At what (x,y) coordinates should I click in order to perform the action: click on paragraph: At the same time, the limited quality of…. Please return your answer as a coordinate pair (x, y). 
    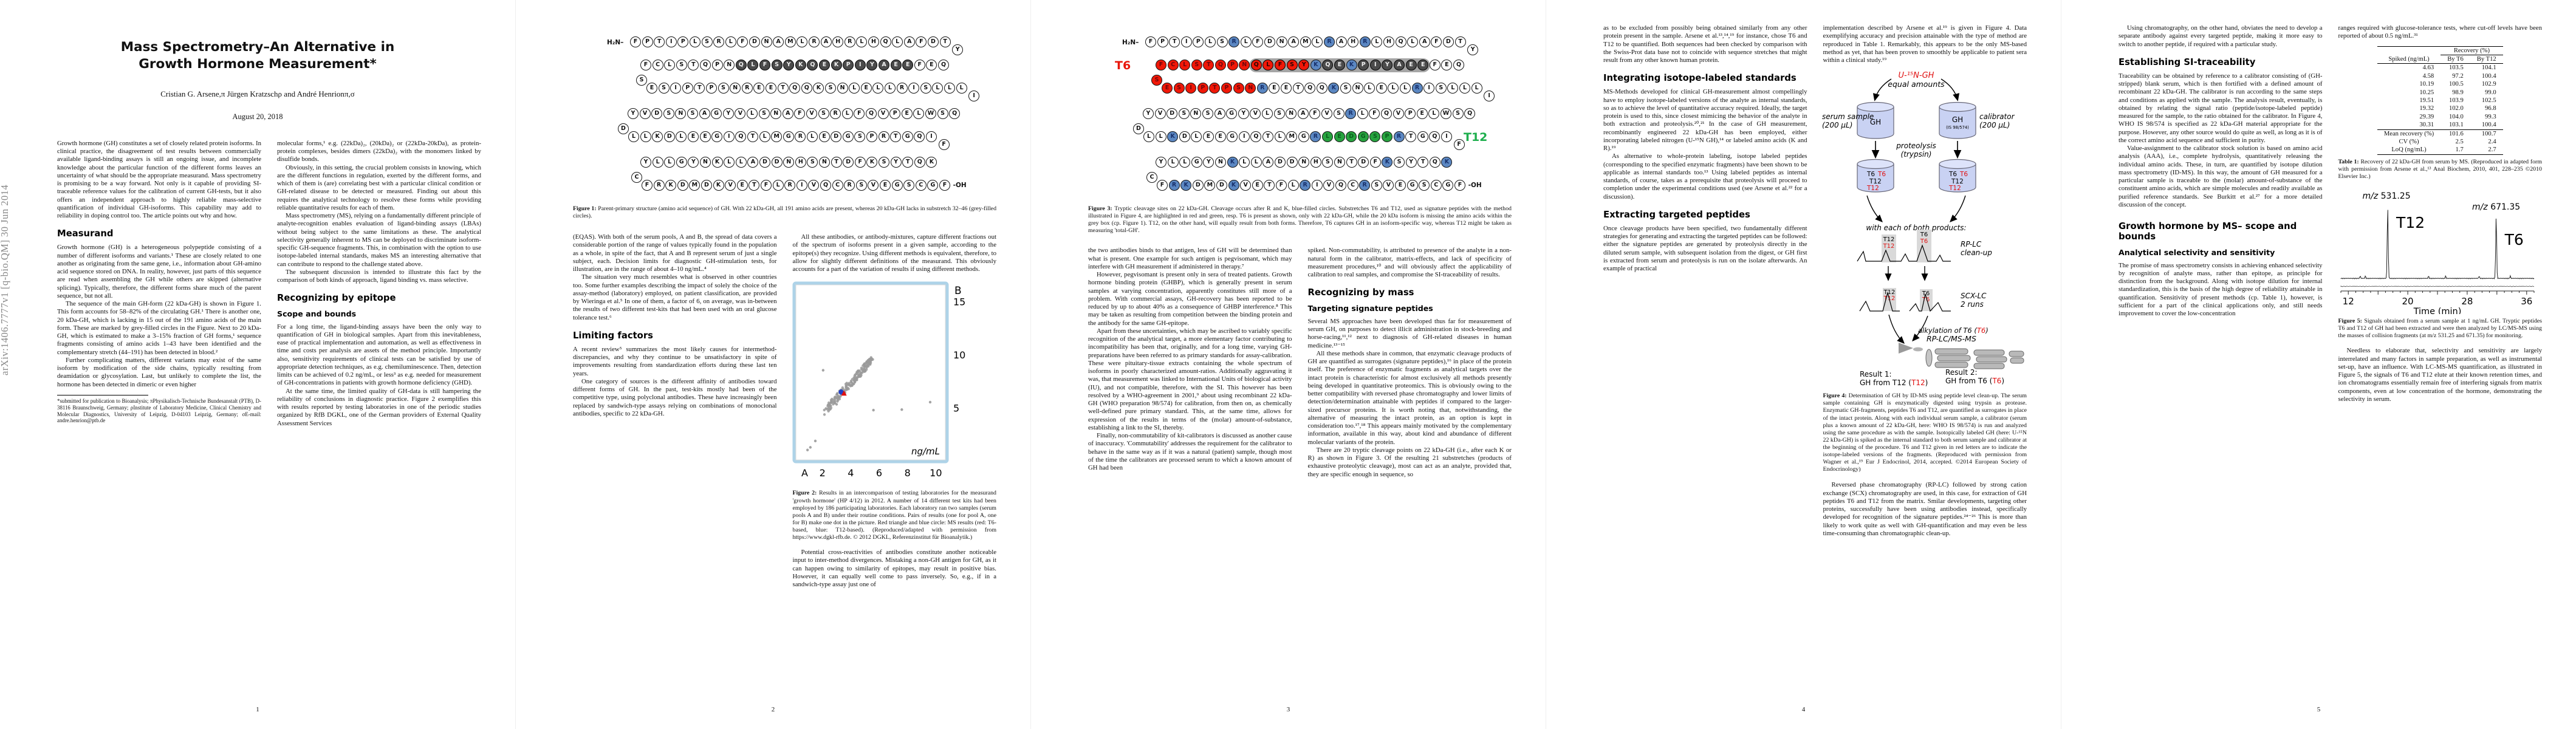
    Looking at the image, I should click on (379, 407).